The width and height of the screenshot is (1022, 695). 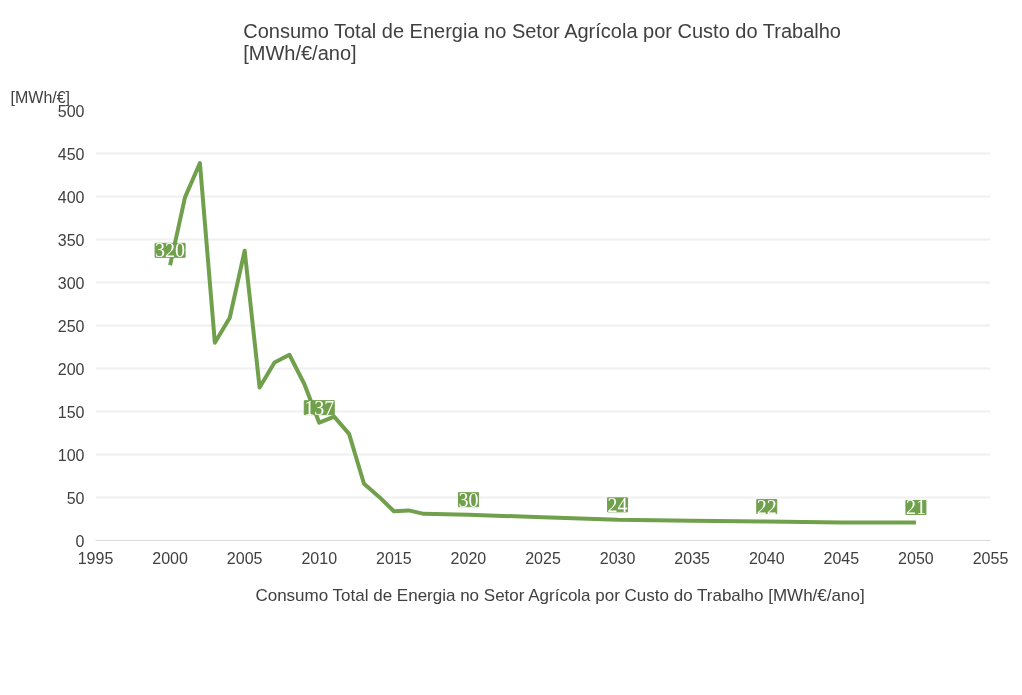 I want to click on y-tick-label: 300, so click(x=71, y=283).